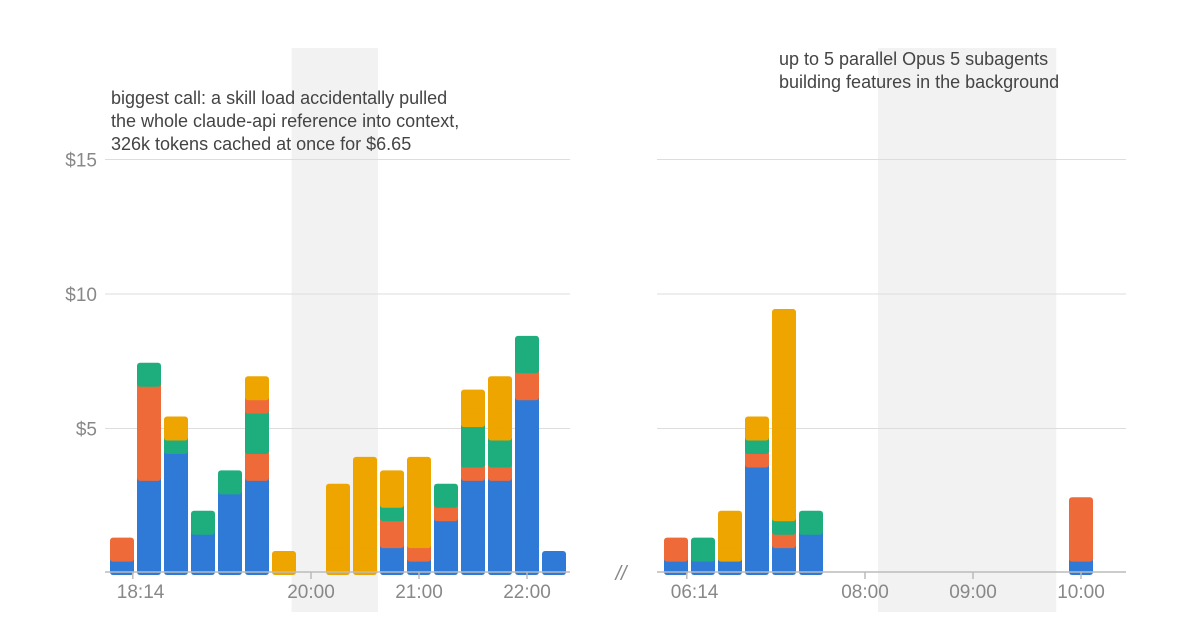 Image resolution: width=1200 pixels, height=630 pixels. Describe the element at coordinates (261, 144) in the screenshot. I see `annotation-line: 326k tokens cached at once for $6.65` at that location.